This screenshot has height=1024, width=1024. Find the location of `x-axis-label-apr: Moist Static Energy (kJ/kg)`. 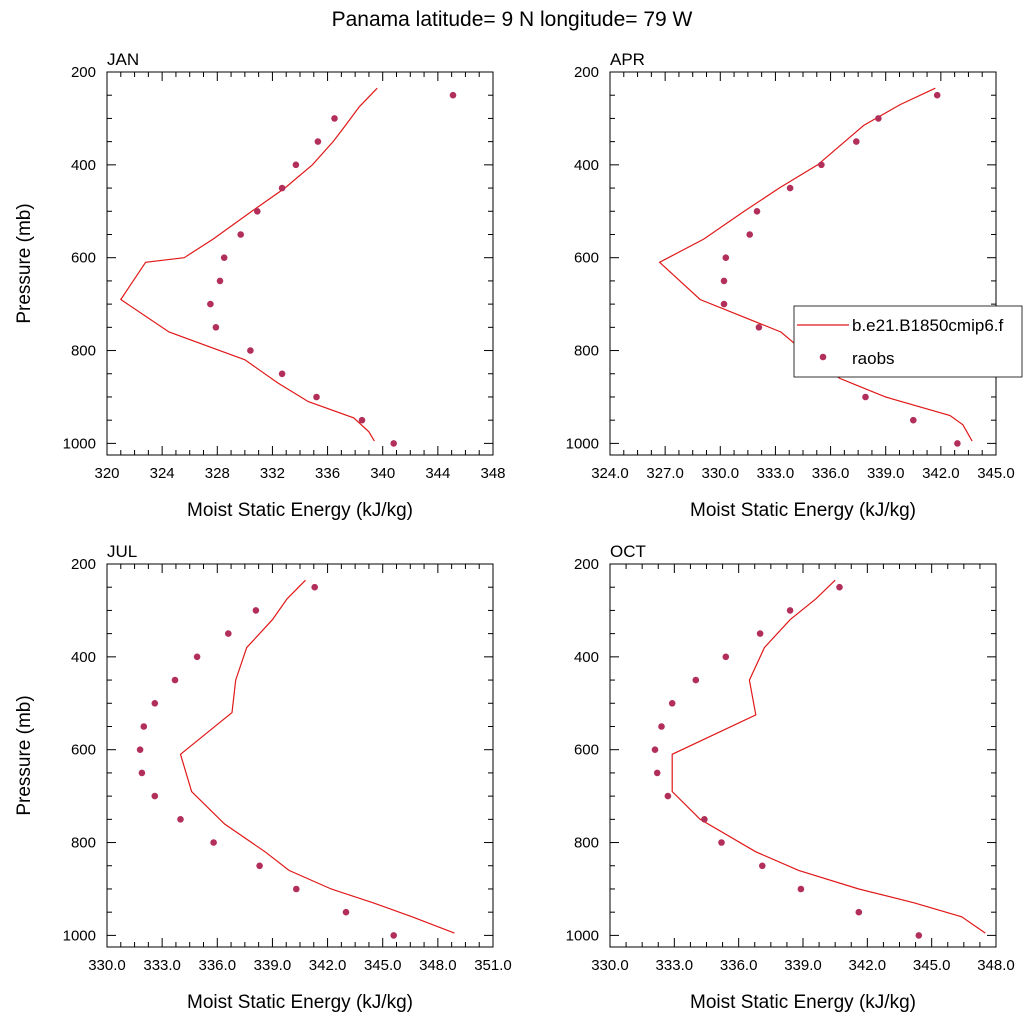

x-axis-label-apr: Moist Static Energy (kJ/kg) is located at coordinates (803, 510).